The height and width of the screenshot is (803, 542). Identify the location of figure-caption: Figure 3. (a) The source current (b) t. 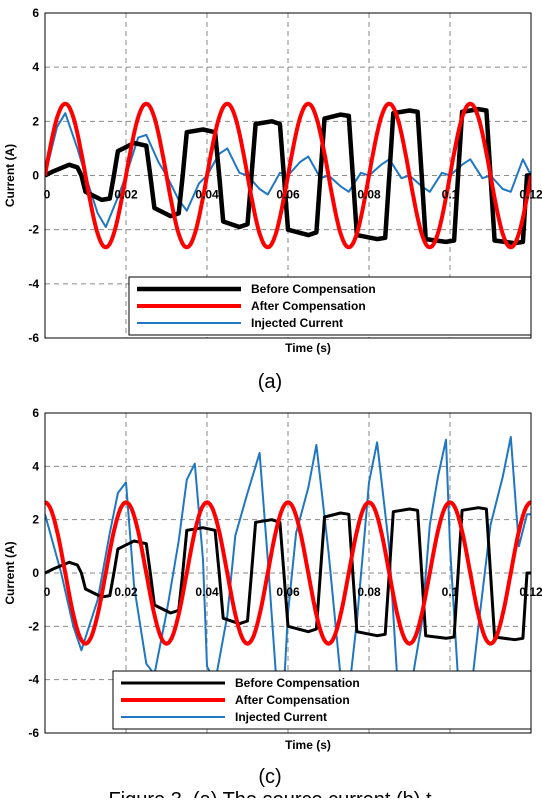
(270, 793).